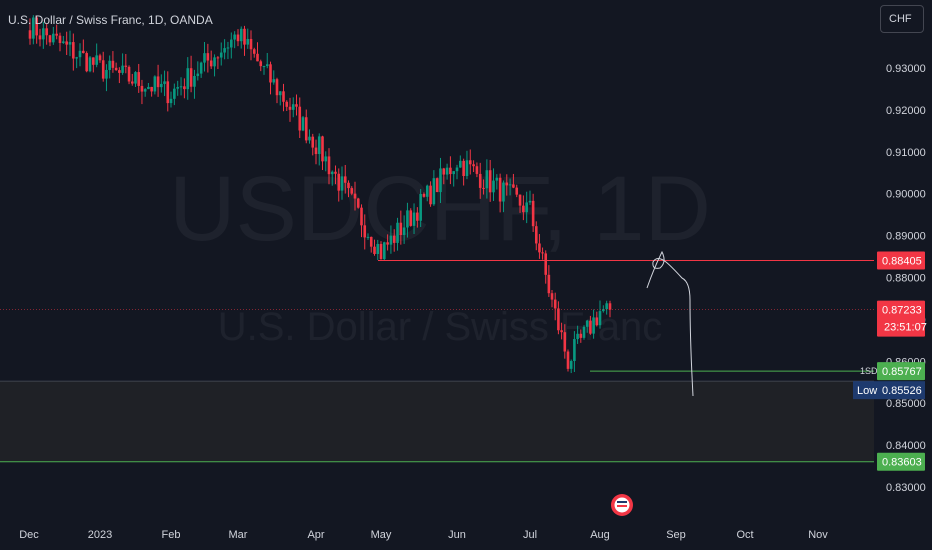  Describe the element at coordinates (171, 535) in the screenshot. I see `x-tick-label: Feb` at that location.